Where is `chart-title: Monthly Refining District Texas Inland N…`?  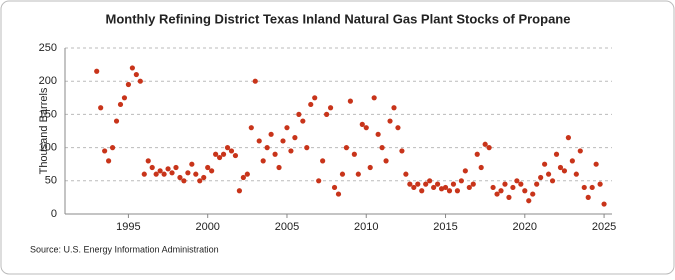 chart-title: Monthly Refining District Texas Inland N… is located at coordinates (338, 18).